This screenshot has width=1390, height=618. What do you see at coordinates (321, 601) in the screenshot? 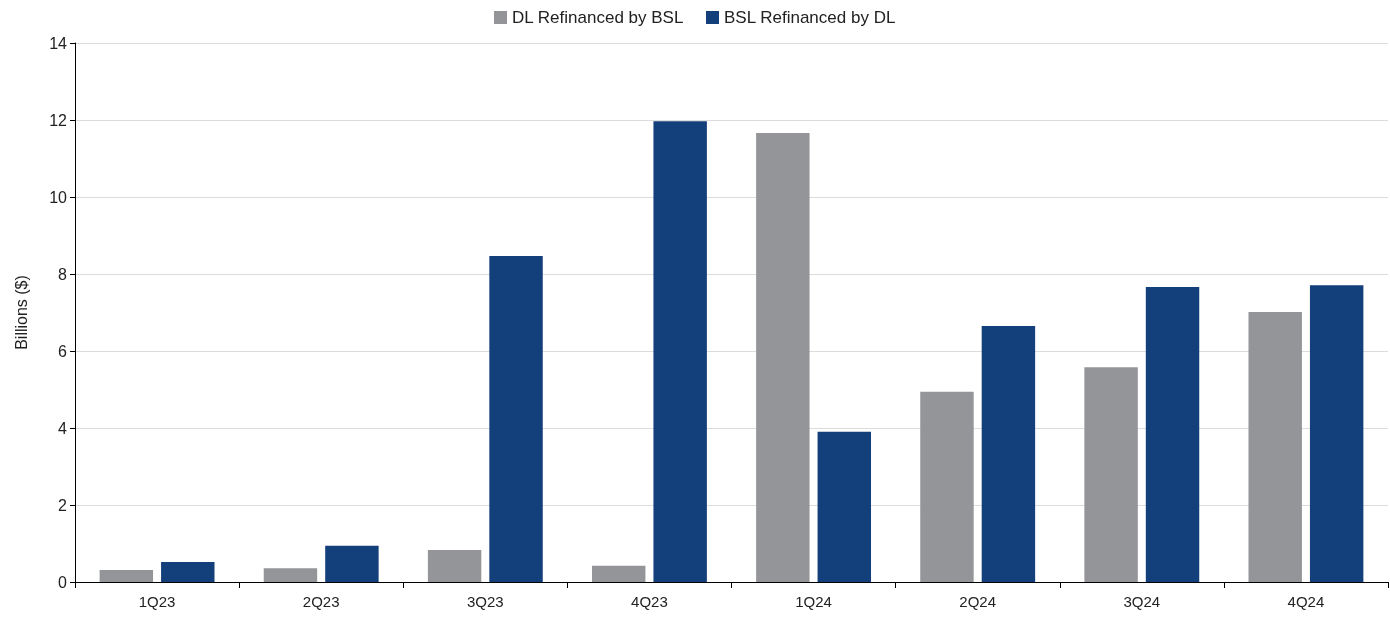
I see `x-tick-label: 2Q23` at bounding box center [321, 601].